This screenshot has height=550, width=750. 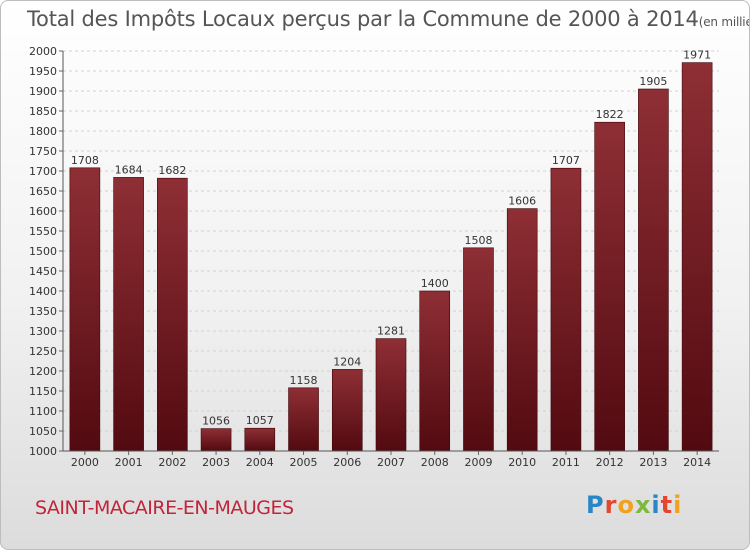 What do you see at coordinates (43, 311) in the screenshot?
I see `y-tick-label: 1350` at bounding box center [43, 311].